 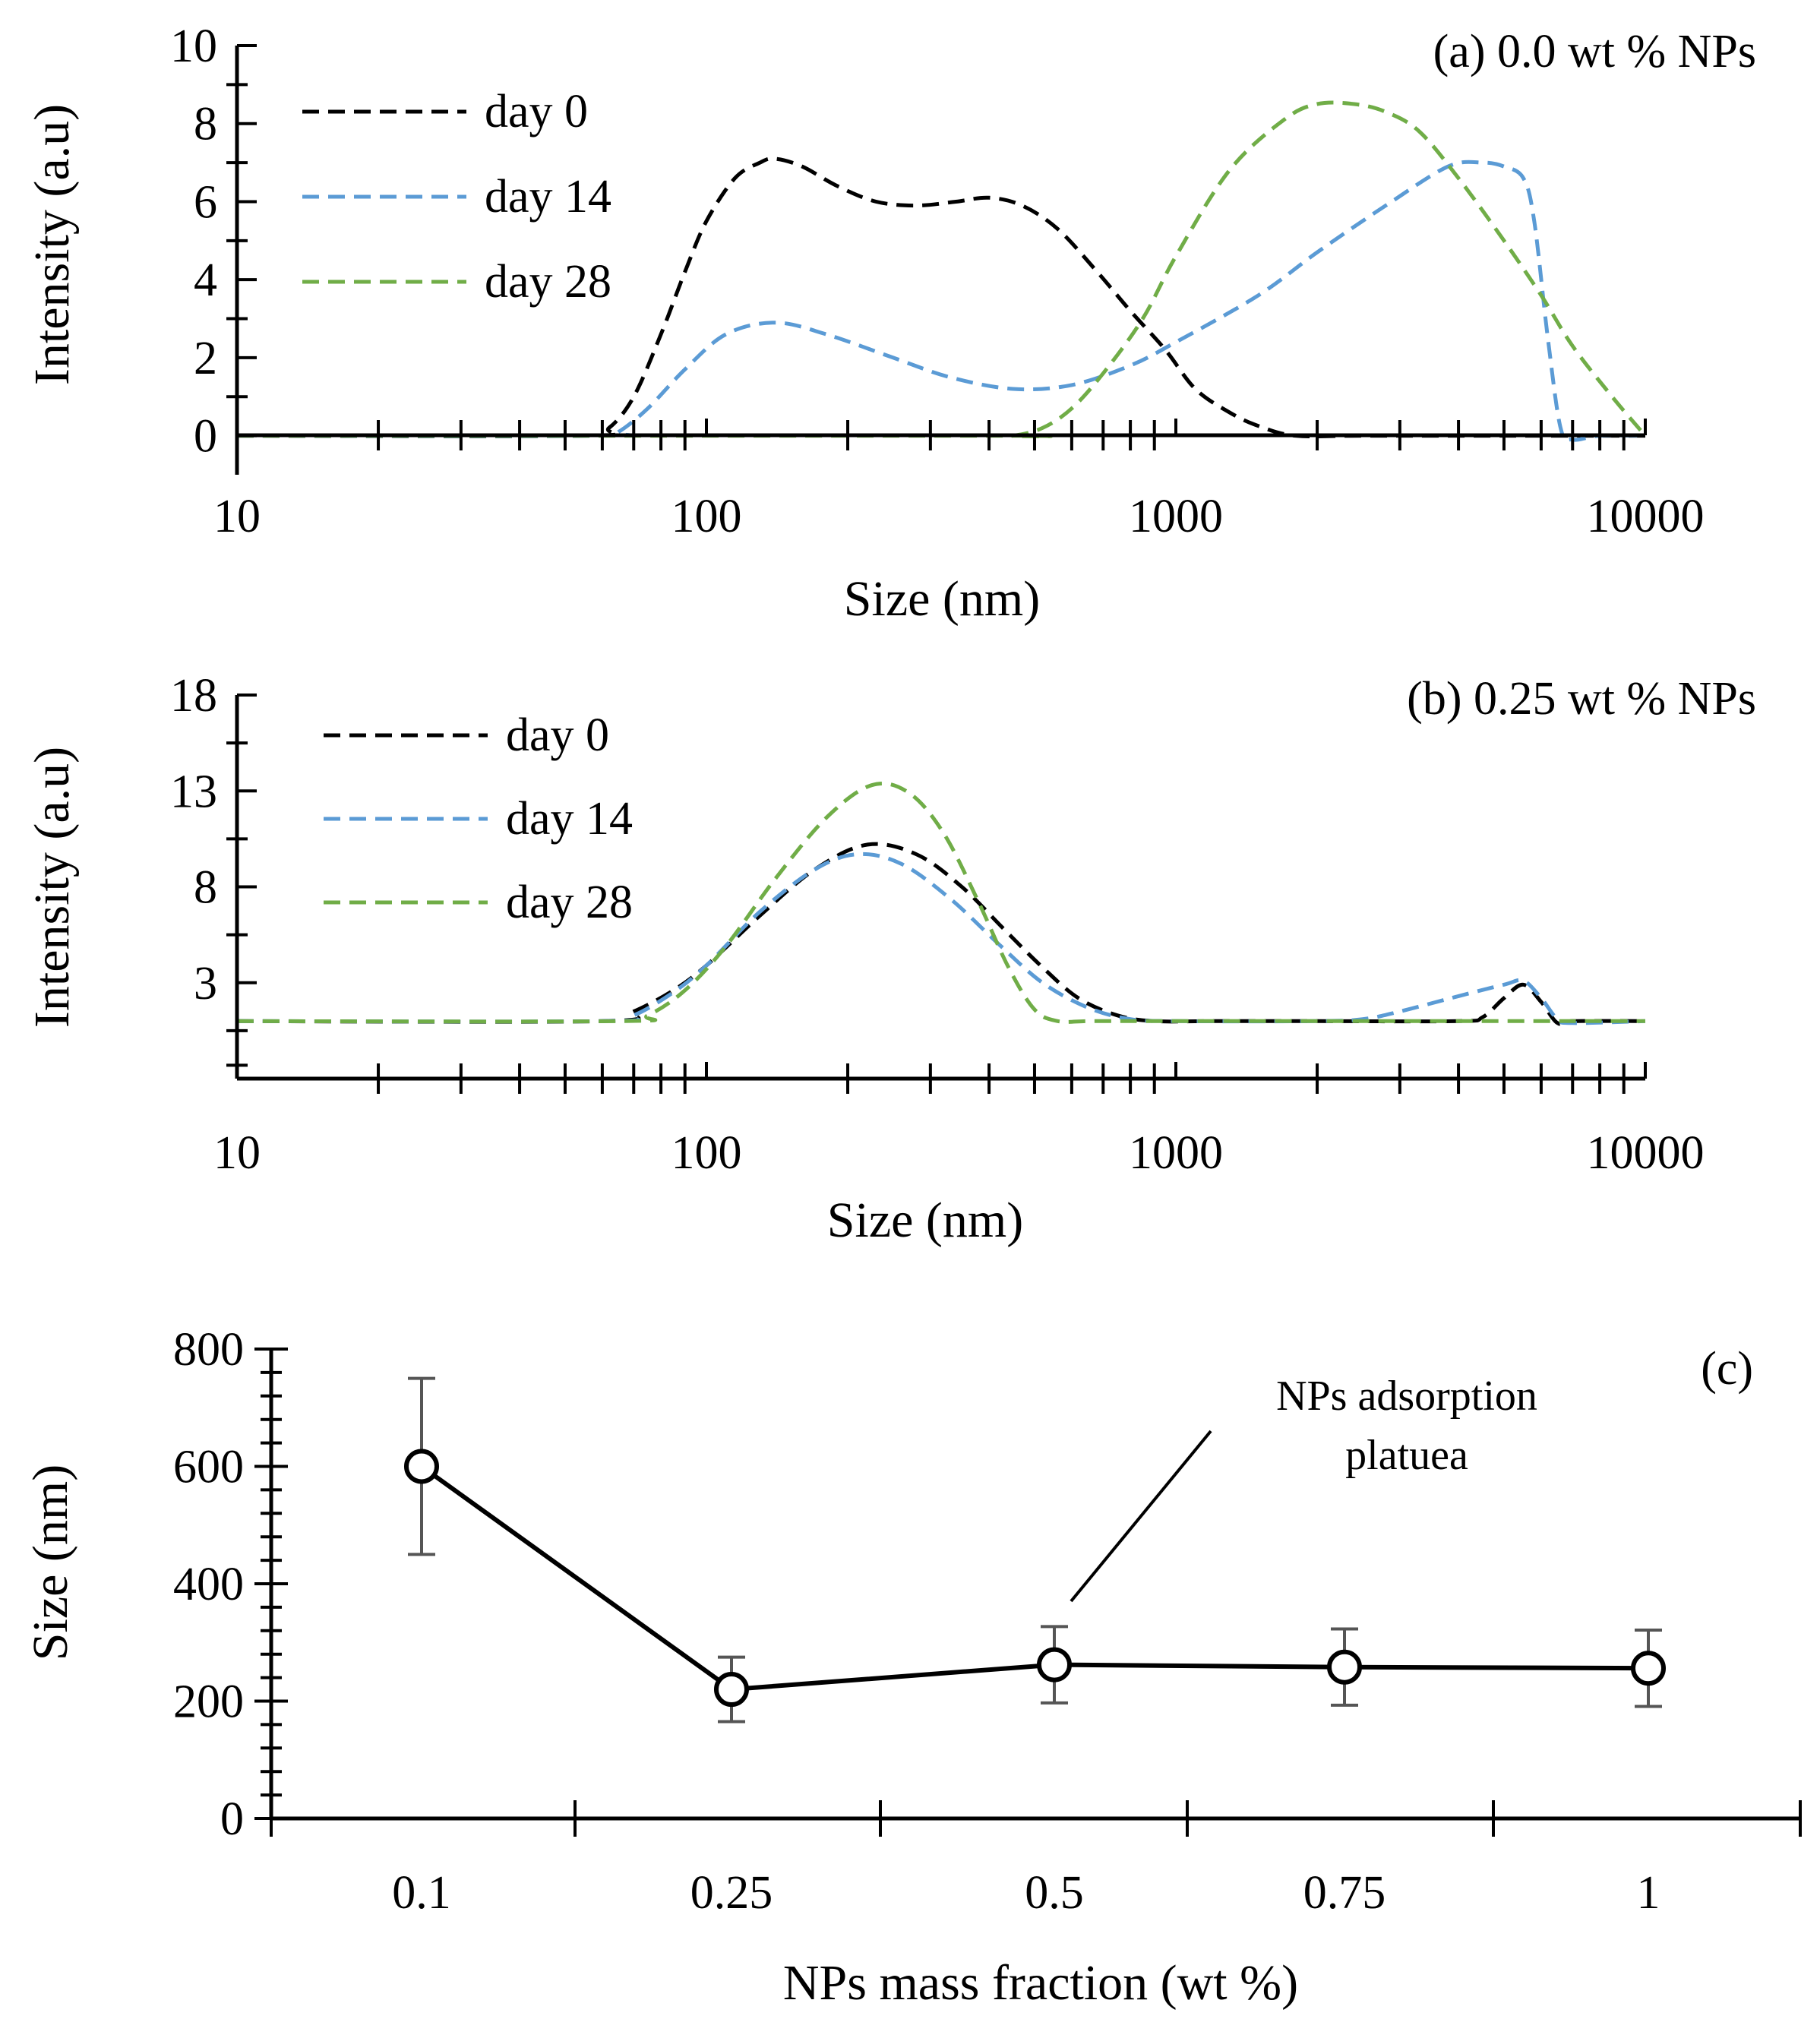 What do you see at coordinates (1176, 1153) in the screenshot?
I see `panel-b-x-tick-label: 1000` at bounding box center [1176, 1153].